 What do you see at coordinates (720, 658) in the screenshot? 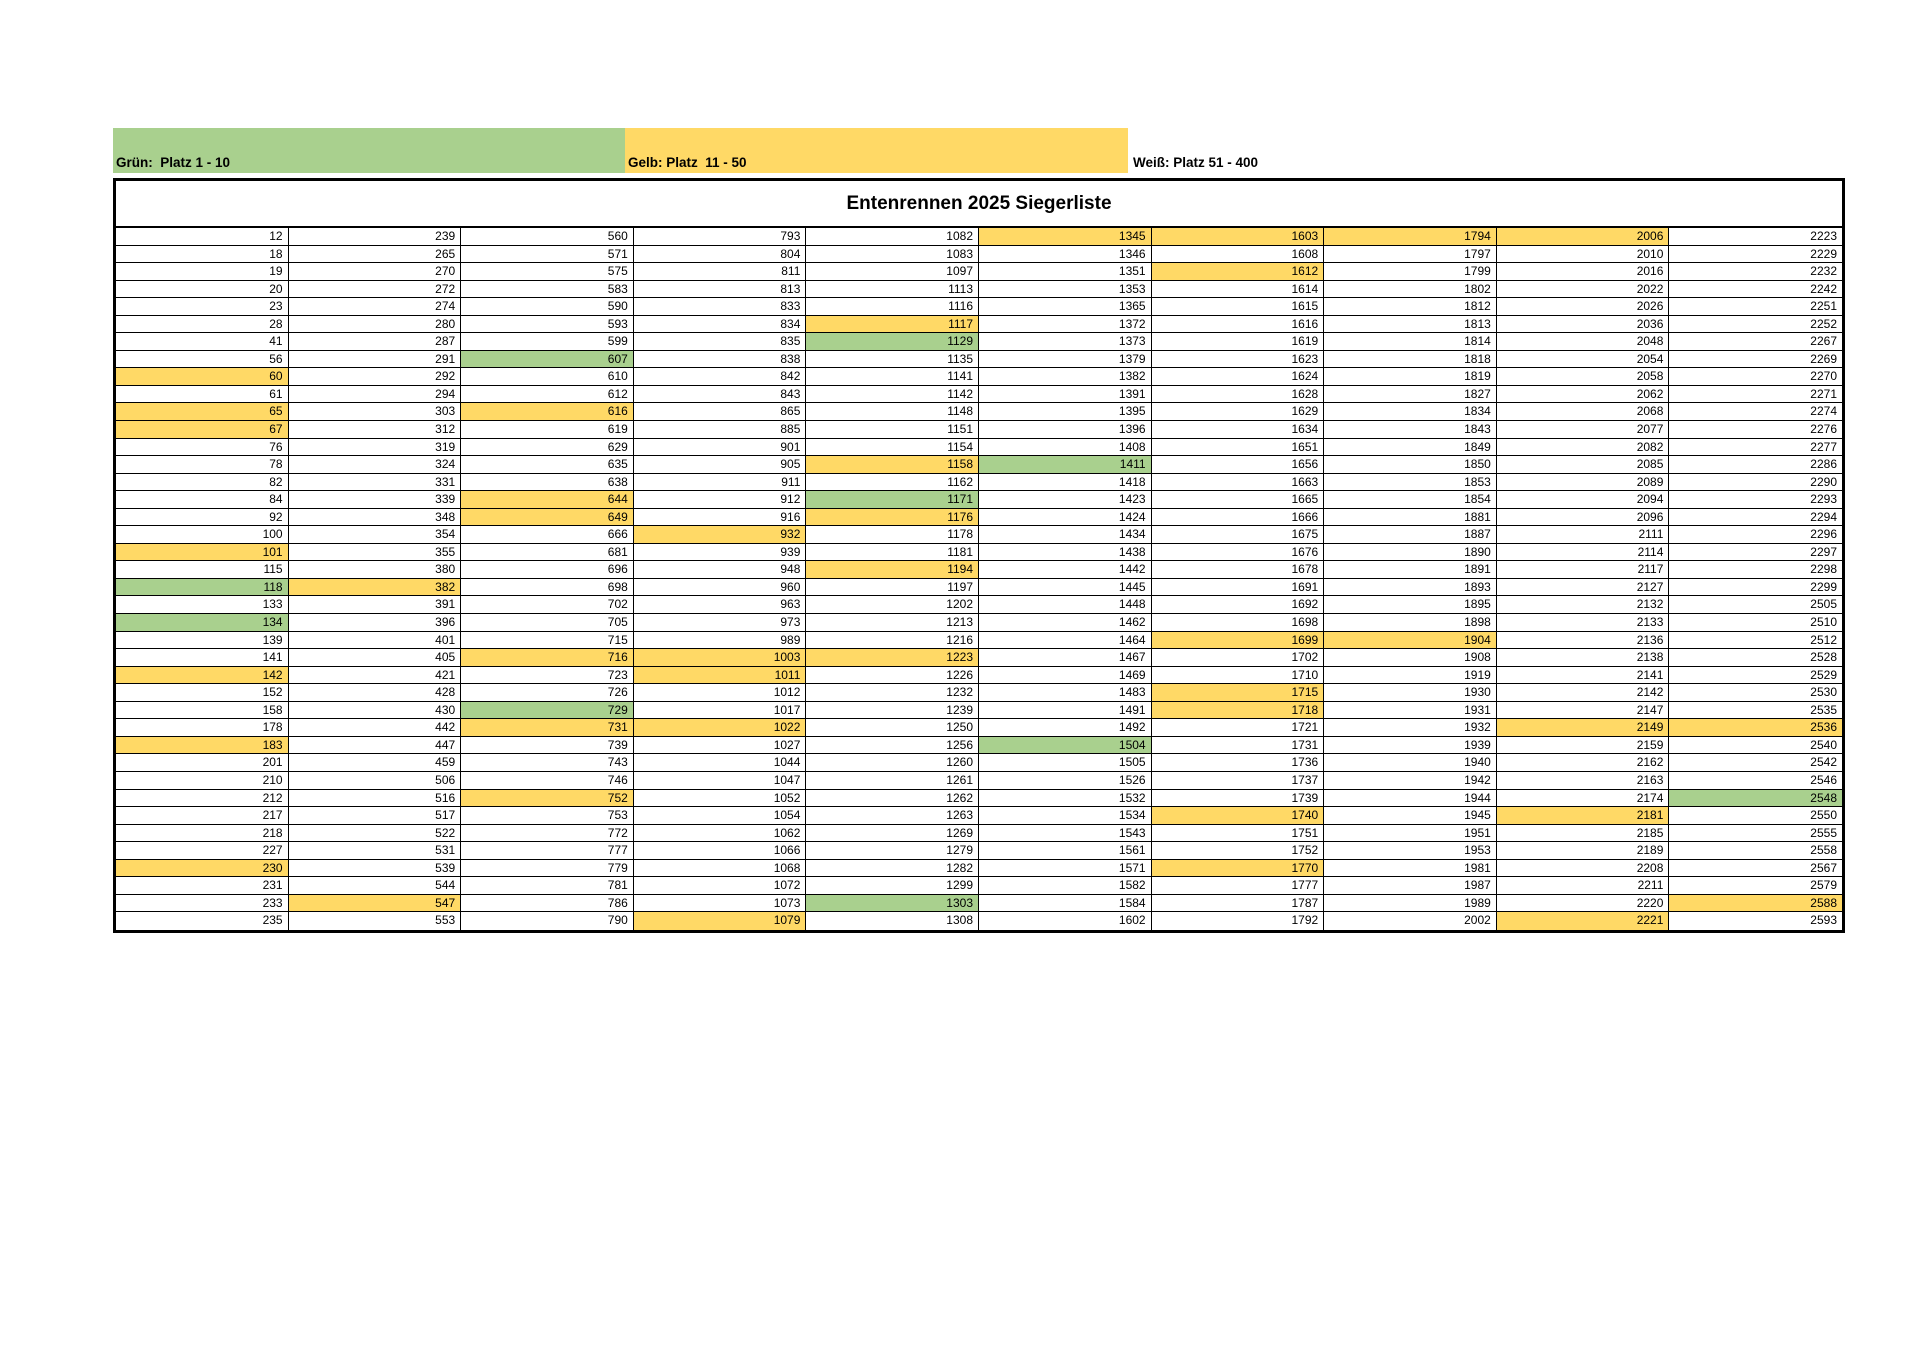
I see `table-cell: 1003` at bounding box center [720, 658].